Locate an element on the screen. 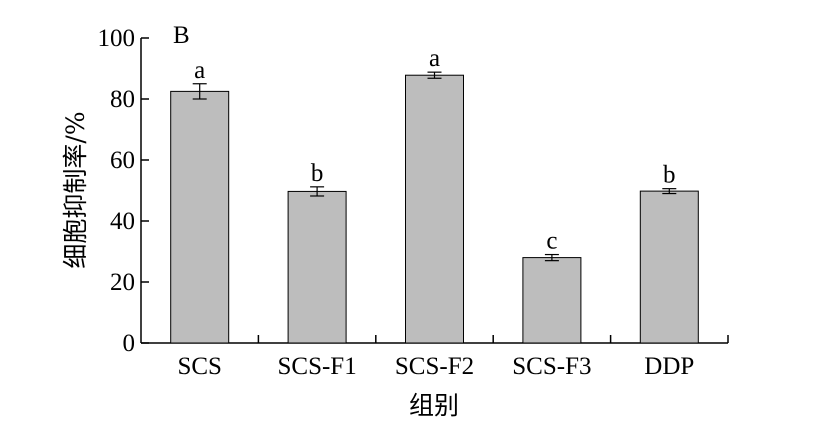 The image size is (836, 424). error-bar-scs is located at coordinates (199, 91).